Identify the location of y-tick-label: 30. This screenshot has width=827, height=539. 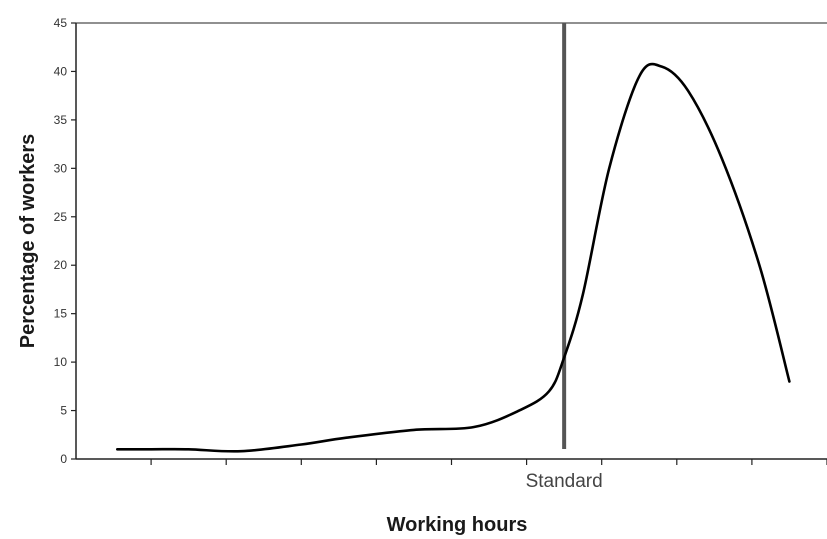
(61, 168).